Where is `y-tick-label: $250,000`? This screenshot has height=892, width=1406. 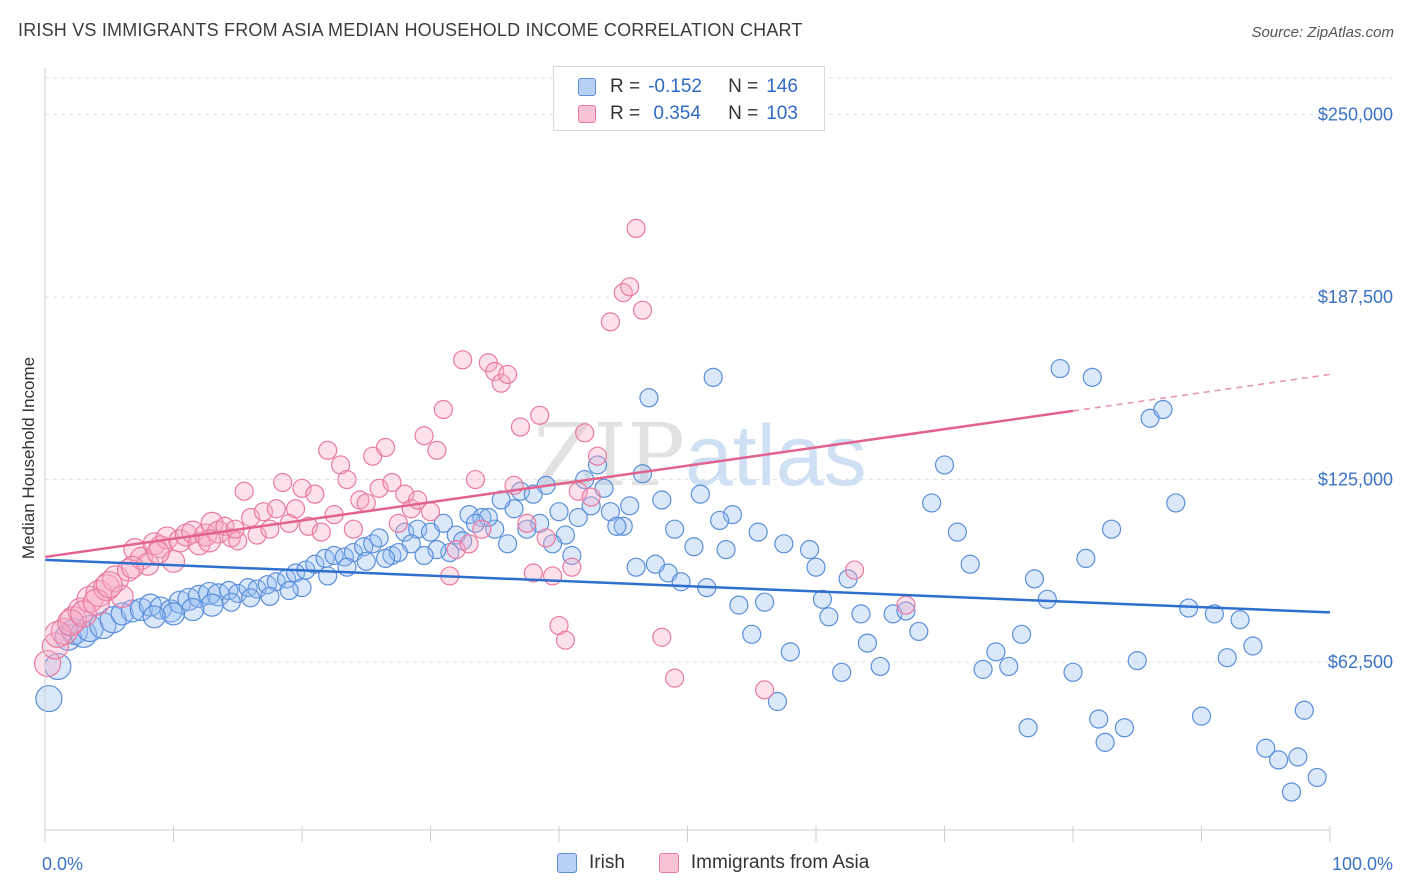 y-tick-label: $250,000 is located at coordinates (1355, 115).